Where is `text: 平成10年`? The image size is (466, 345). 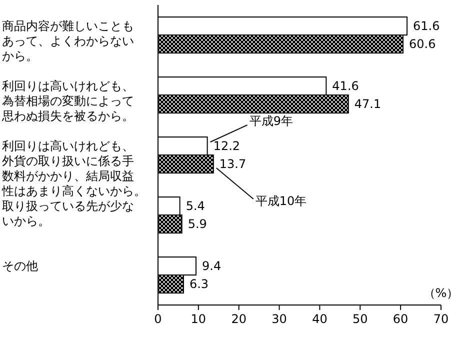
text: 平成10年 is located at coordinates (281, 201).